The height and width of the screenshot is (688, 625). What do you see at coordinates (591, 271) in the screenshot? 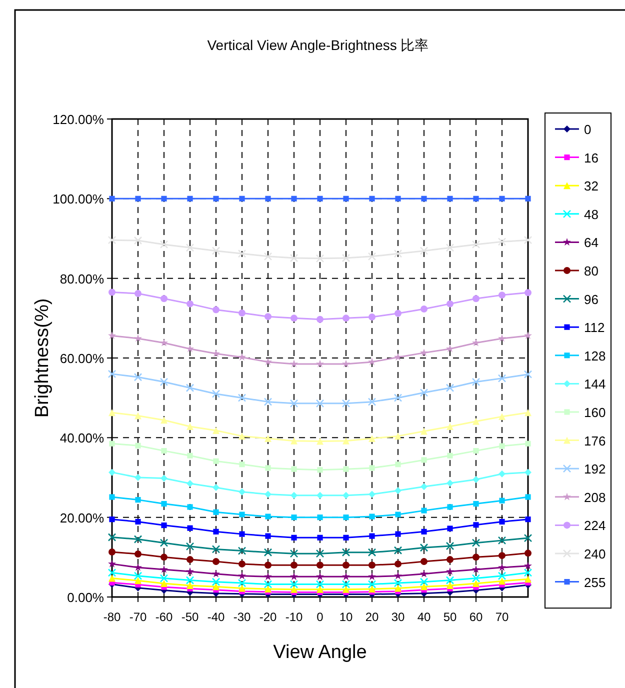
I see `legend-label: 80` at bounding box center [591, 271].